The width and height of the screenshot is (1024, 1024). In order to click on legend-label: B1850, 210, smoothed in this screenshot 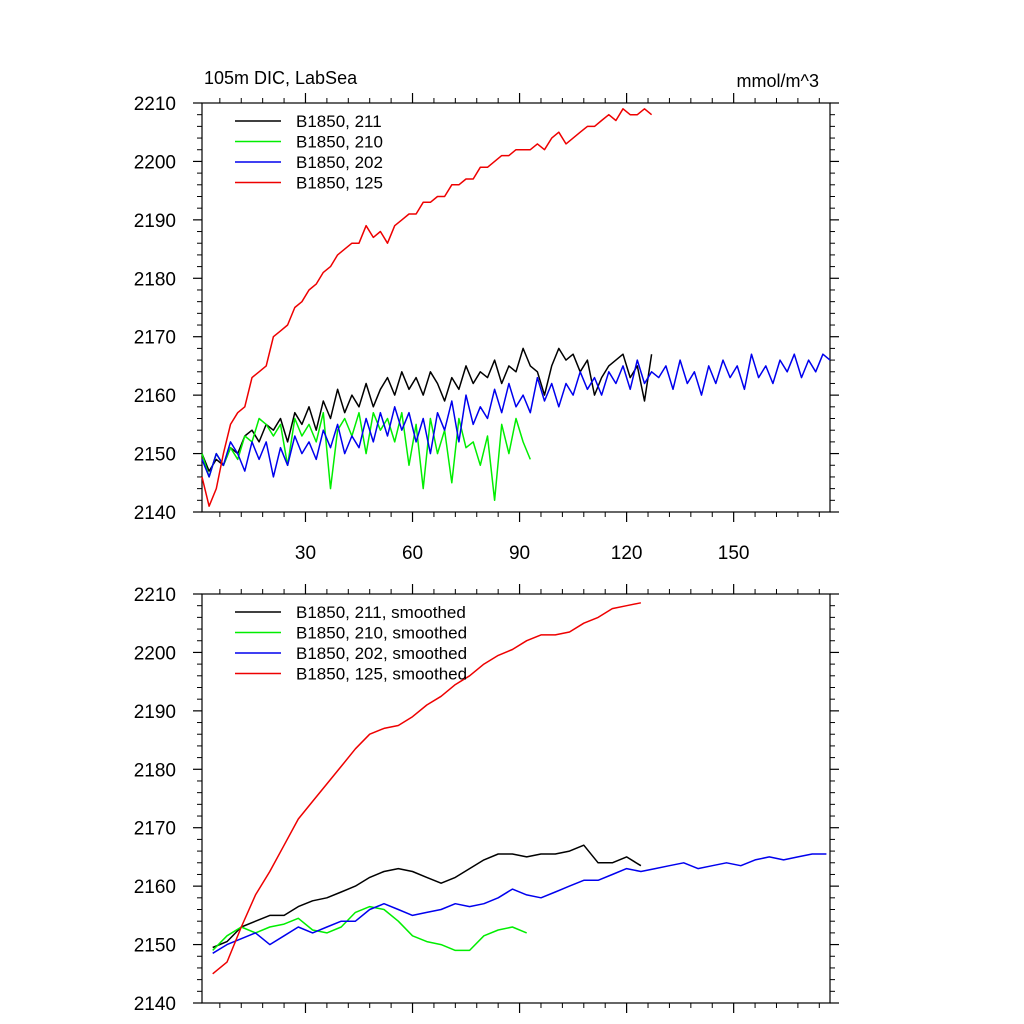, I will do `click(381, 633)`.